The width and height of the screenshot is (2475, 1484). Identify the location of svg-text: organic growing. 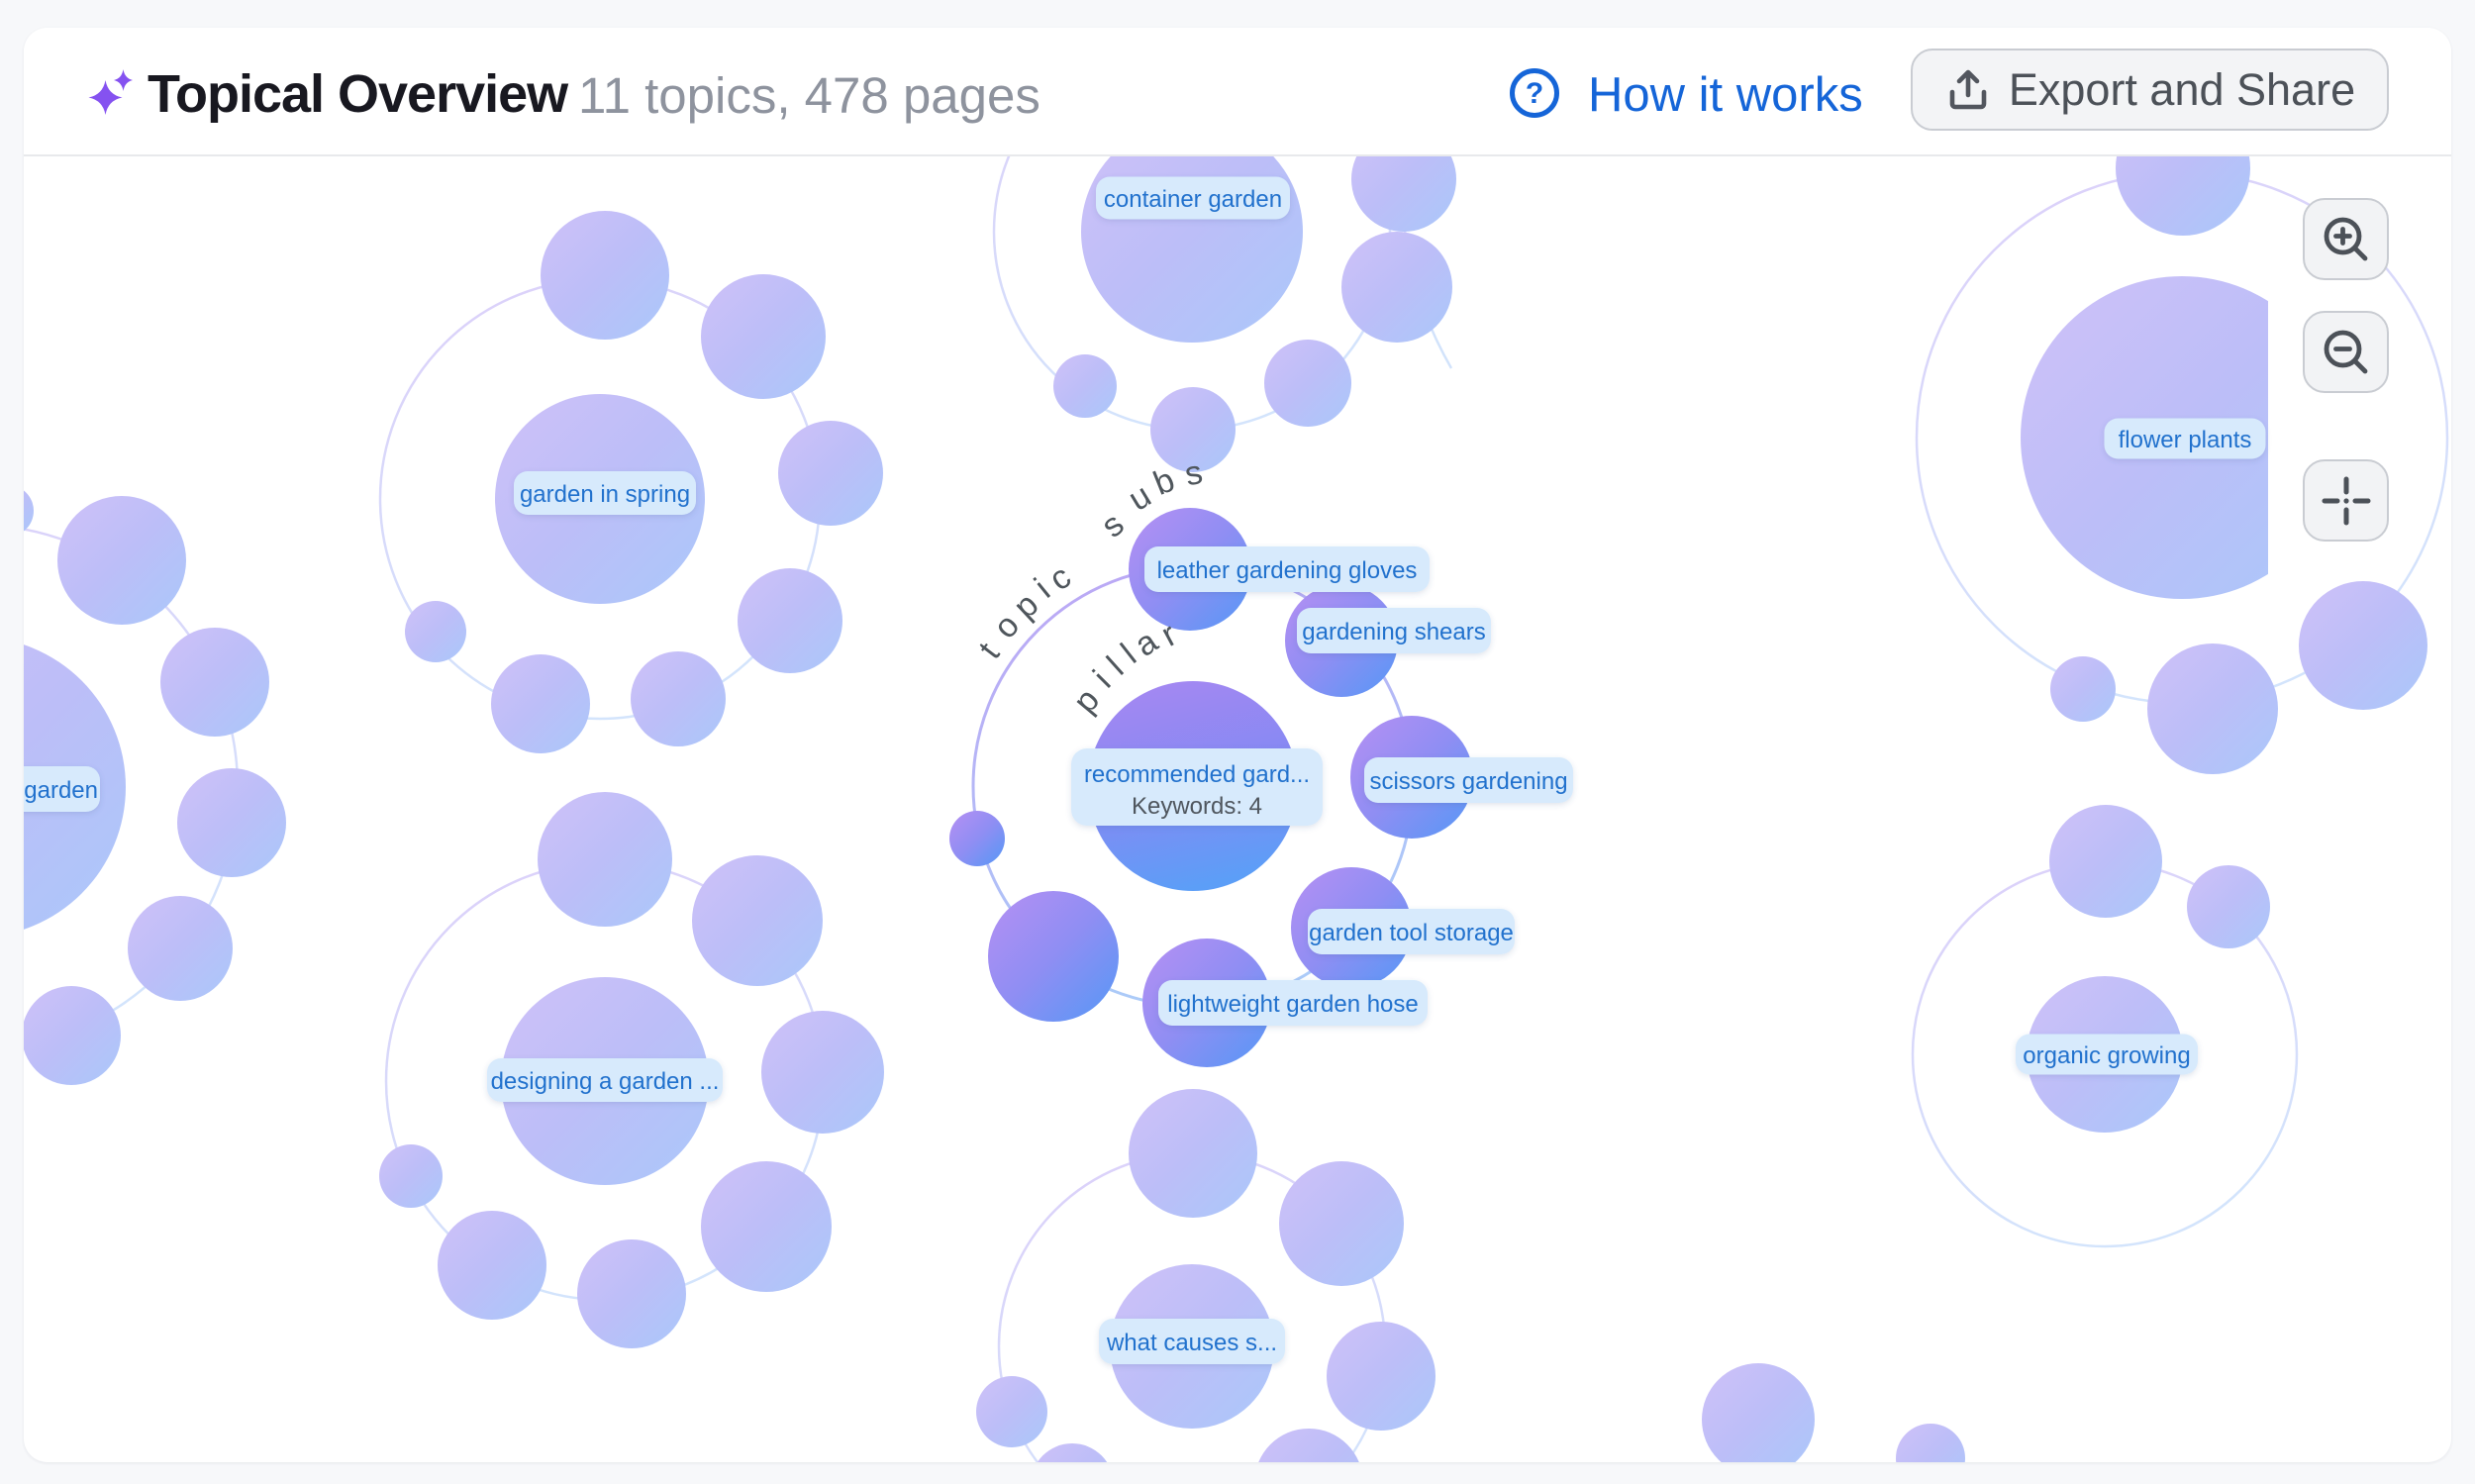
(2106, 1055).